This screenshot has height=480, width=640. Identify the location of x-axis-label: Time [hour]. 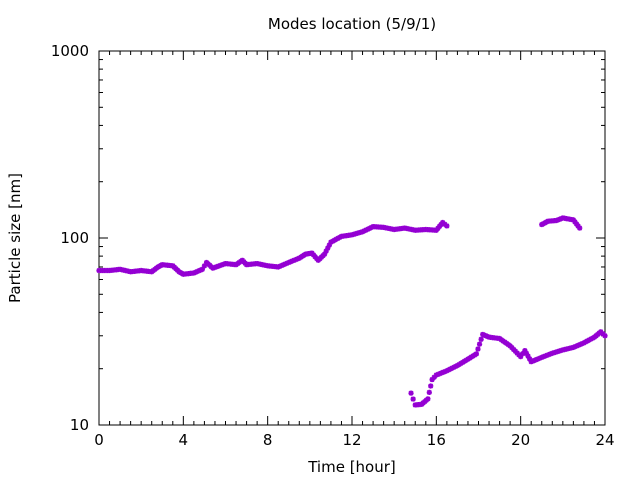
(351, 467).